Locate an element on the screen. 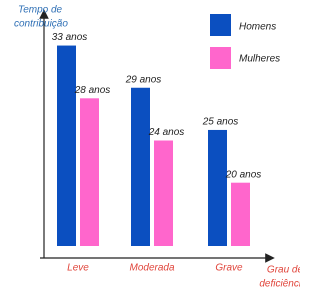 This screenshot has width=320, height=300. value-label: 33 anos is located at coordinates (70, 37).